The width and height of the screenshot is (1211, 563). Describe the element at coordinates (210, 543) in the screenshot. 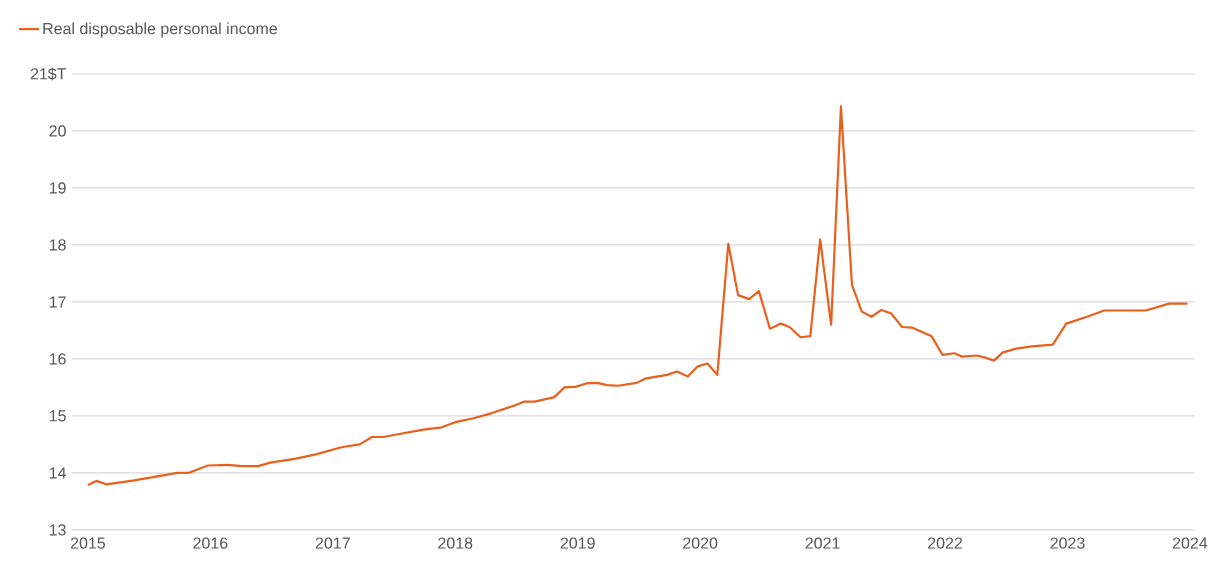

I see `x-tick-label: 2016` at that location.